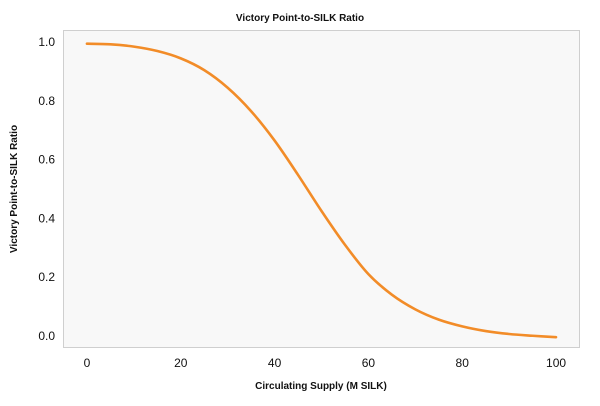 The height and width of the screenshot is (406, 600). Describe the element at coordinates (87, 363) in the screenshot. I see `x-tick-label: 0` at that location.